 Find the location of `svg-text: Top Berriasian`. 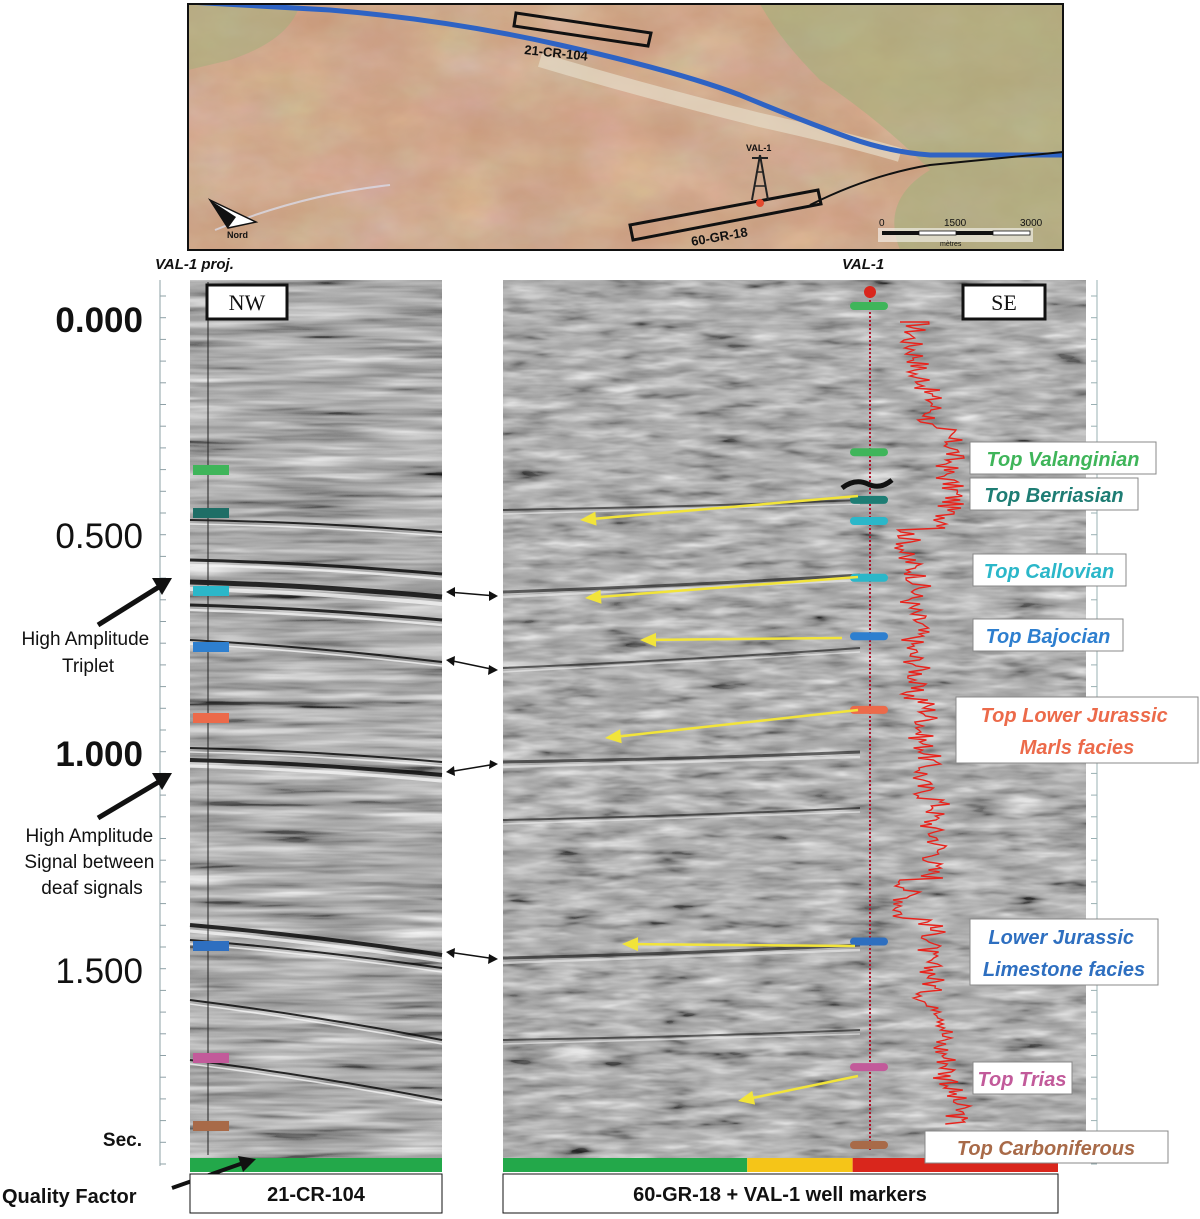

svg-text: Top Berriasian is located at coordinates (1053, 496).